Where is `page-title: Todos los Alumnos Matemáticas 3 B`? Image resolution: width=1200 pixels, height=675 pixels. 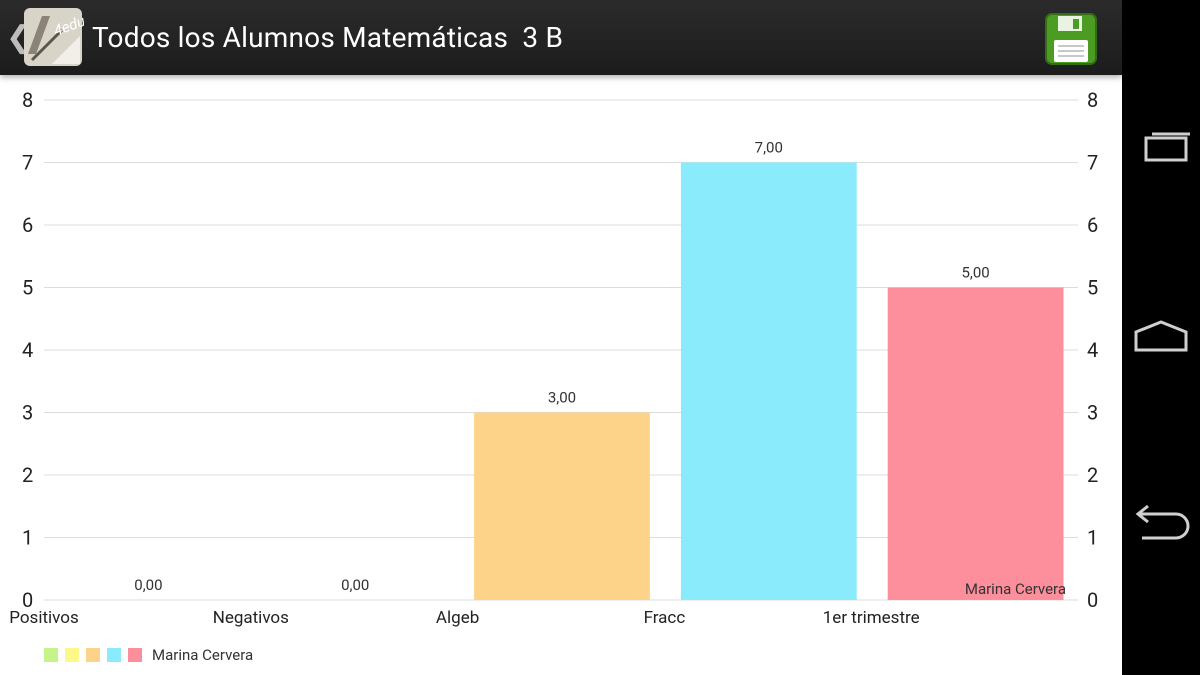
page-title: Todos los Alumnos Matemáticas 3 B is located at coordinates (328, 37).